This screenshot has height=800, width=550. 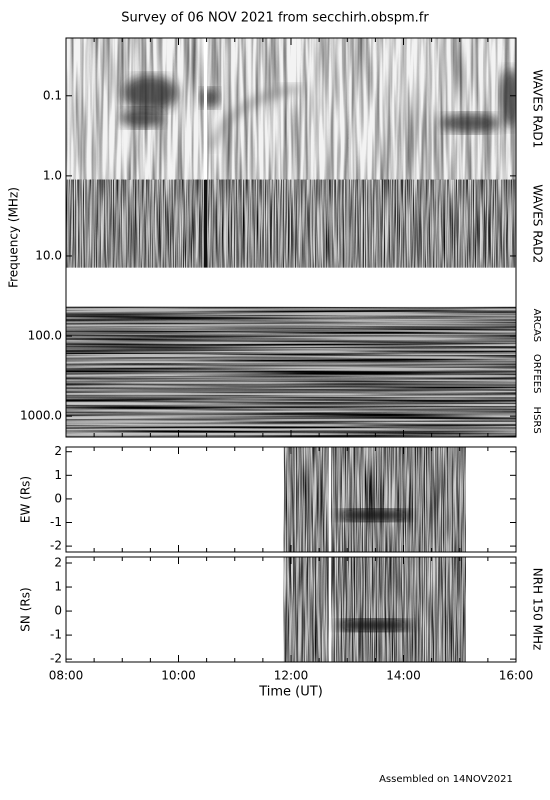 What do you see at coordinates (291, 287) in the screenshot?
I see `empty-band` at bounding box center [291, 287].